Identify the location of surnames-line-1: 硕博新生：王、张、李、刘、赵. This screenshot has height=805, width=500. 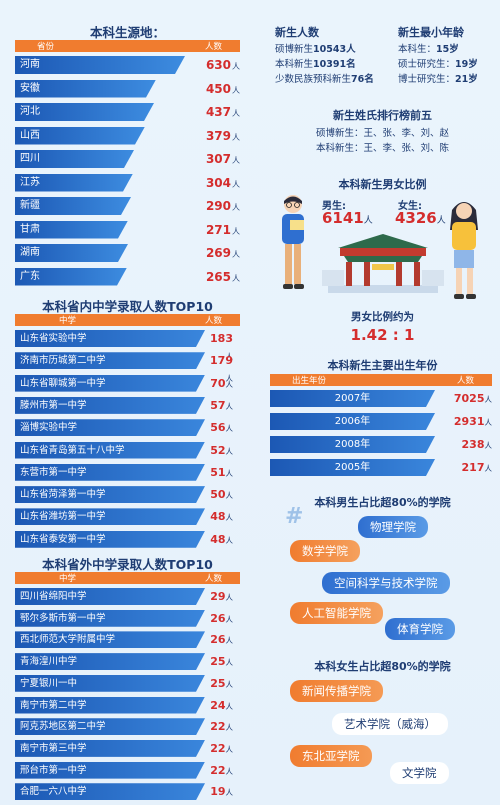
(382, 133).